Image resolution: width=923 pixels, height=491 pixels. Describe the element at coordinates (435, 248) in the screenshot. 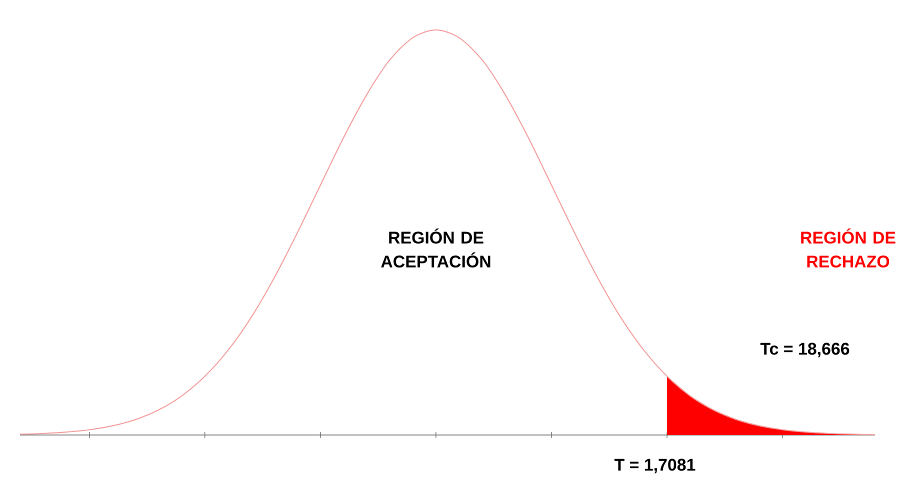

I see `annotation: REGIÓN DE ACEPTACIÓN` at that location.